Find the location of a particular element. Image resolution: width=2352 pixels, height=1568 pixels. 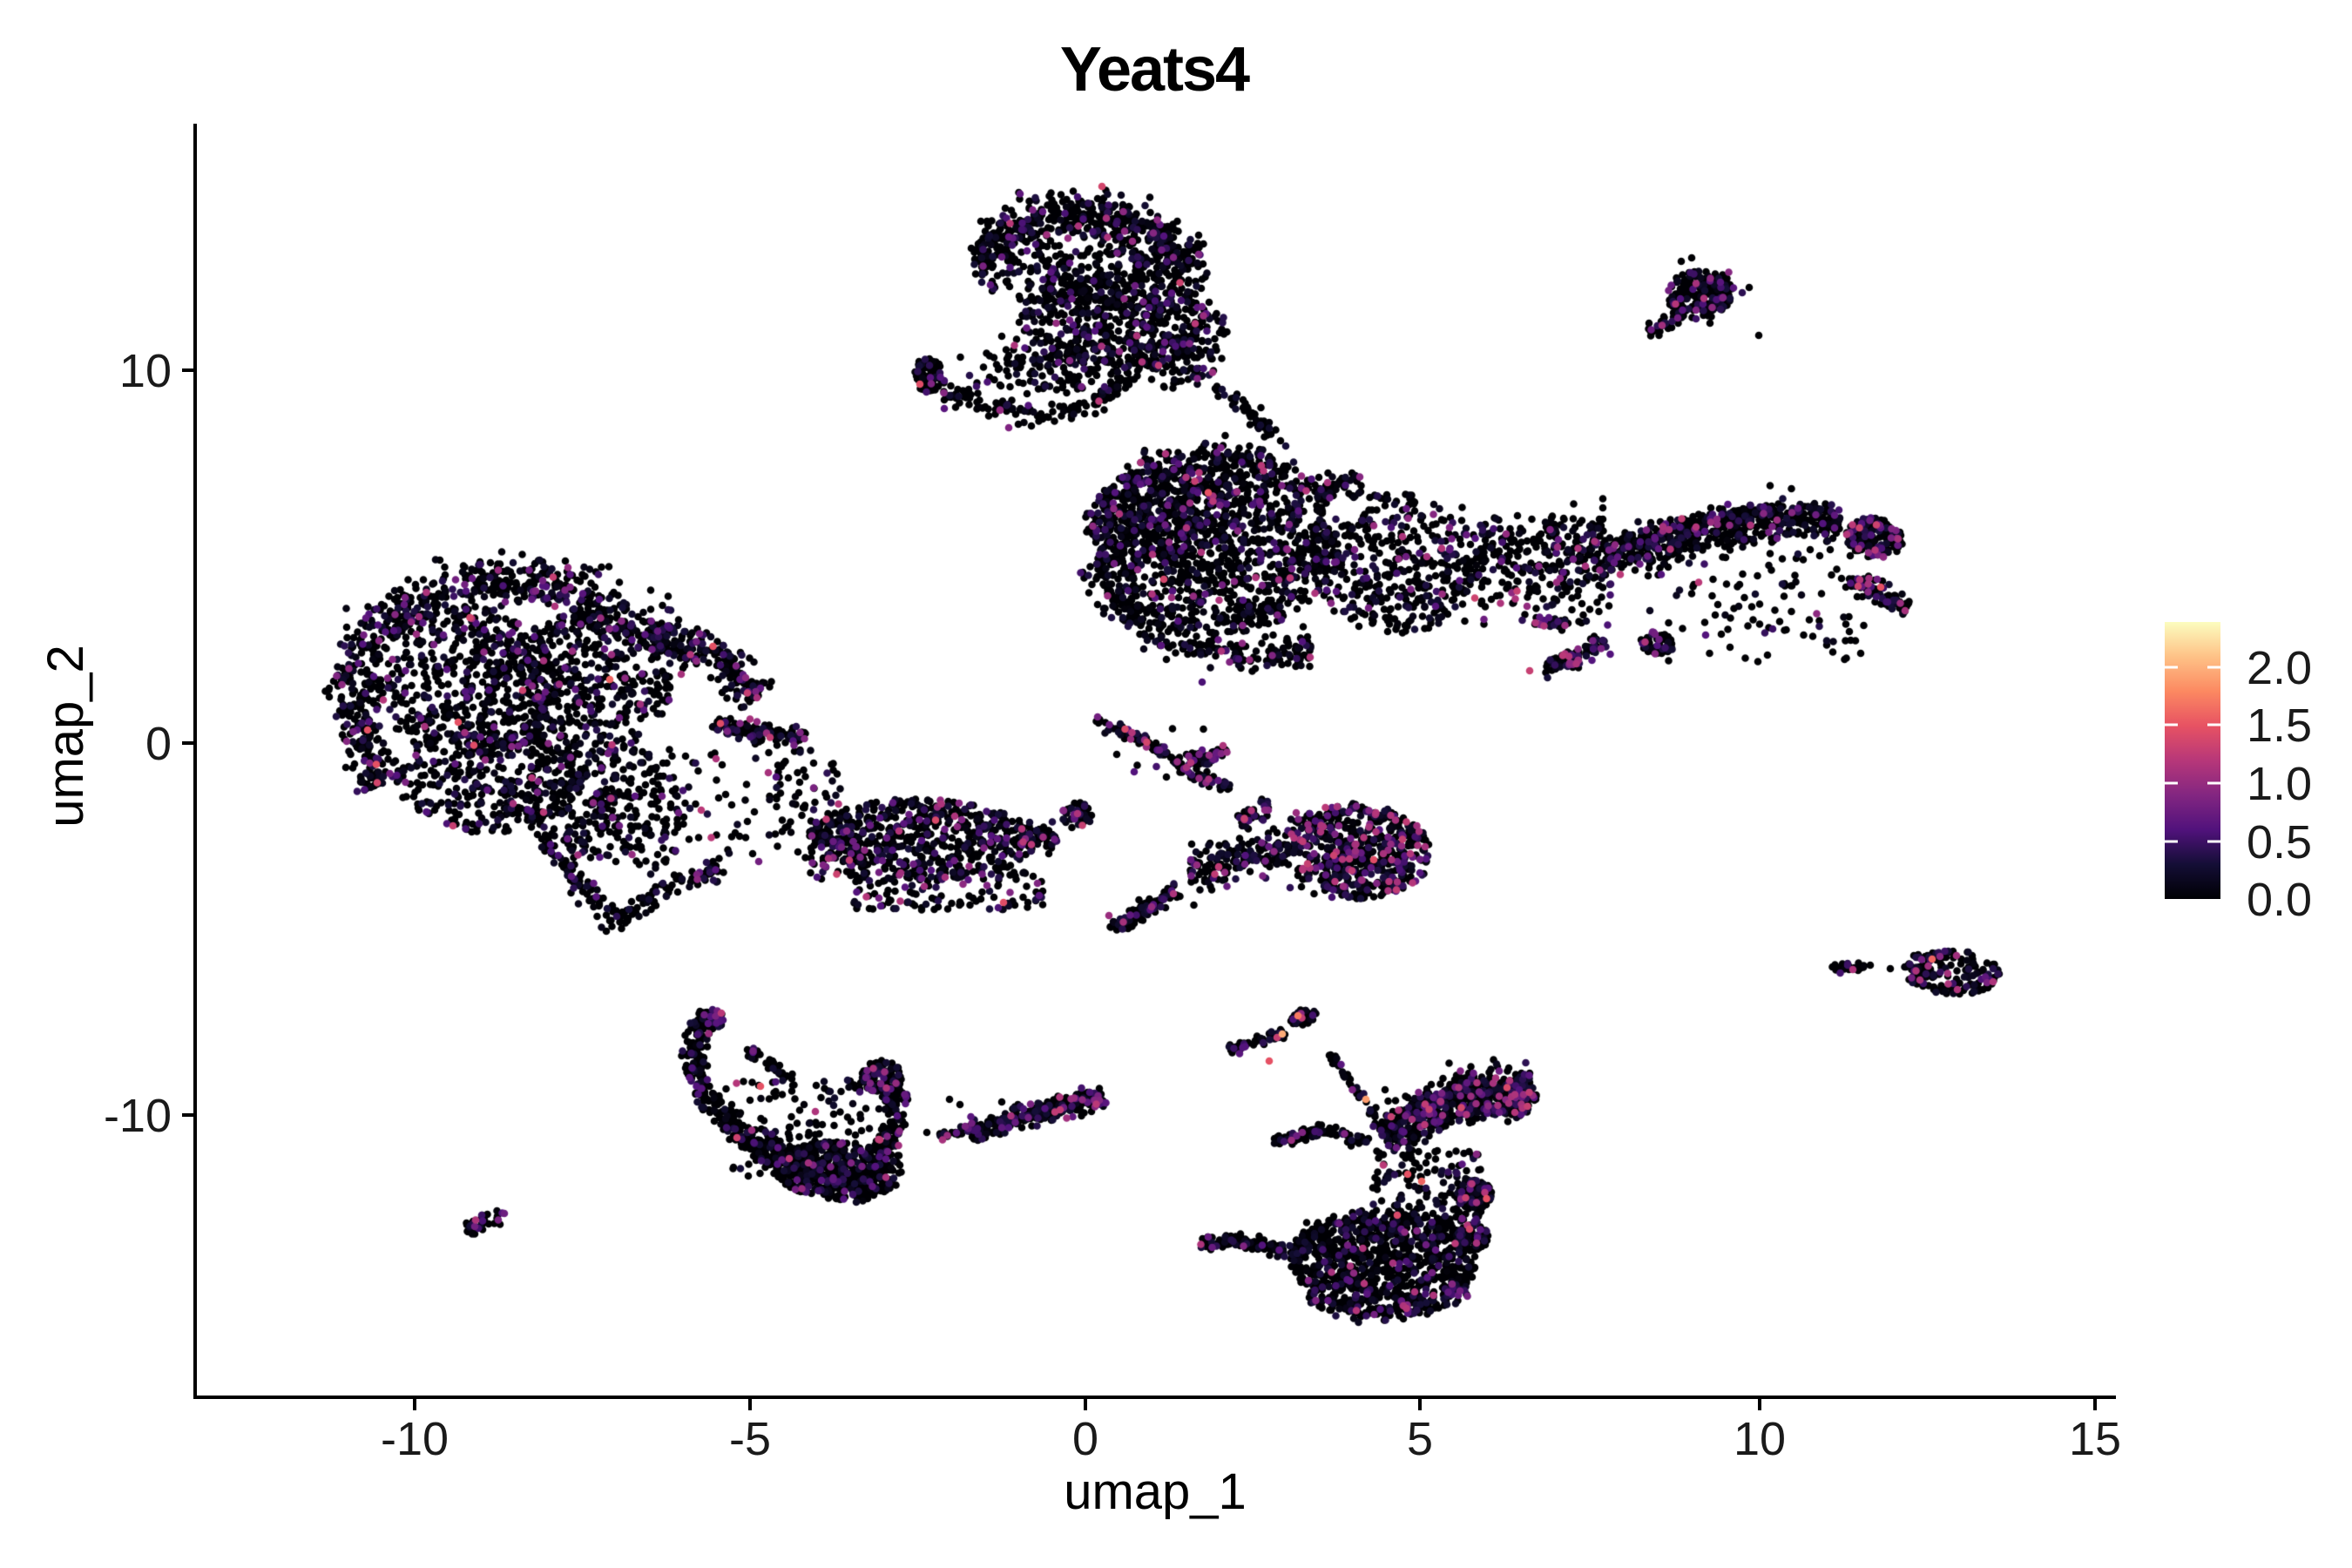

svg-text: Yeats4 is located at coordinates (1155, 70).